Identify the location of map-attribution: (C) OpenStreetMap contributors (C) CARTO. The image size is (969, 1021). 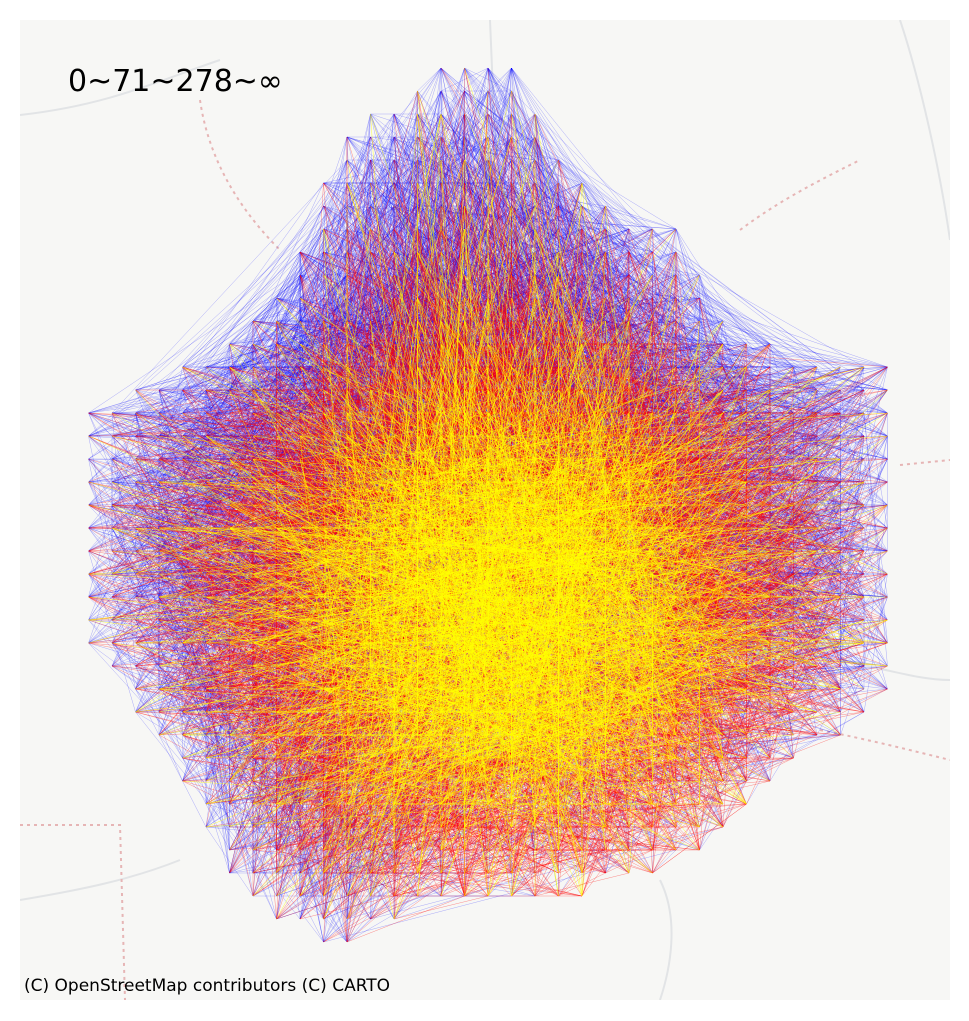
(207, 986).